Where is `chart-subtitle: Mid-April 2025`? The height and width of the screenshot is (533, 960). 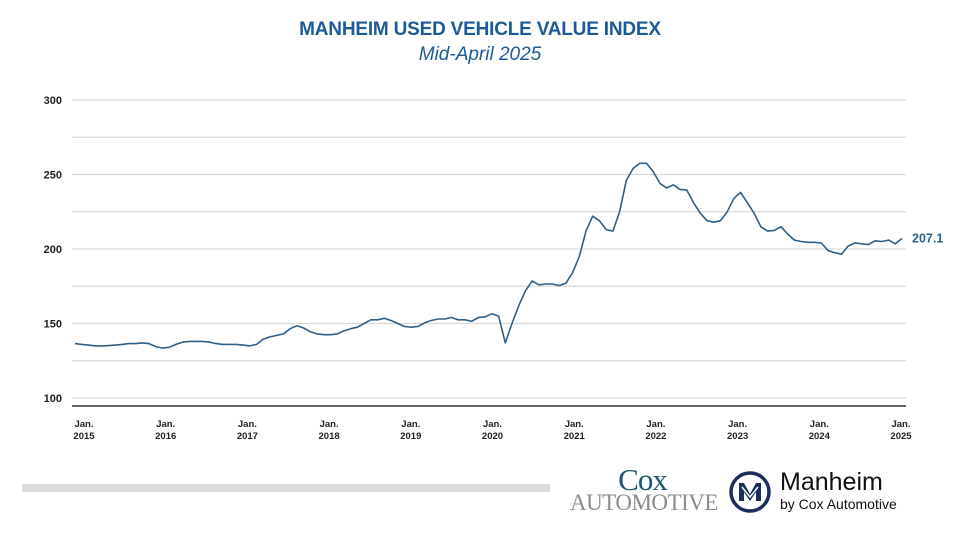 chart-subtitle: Mid-April 2025 is located at coordinates (480, 54).